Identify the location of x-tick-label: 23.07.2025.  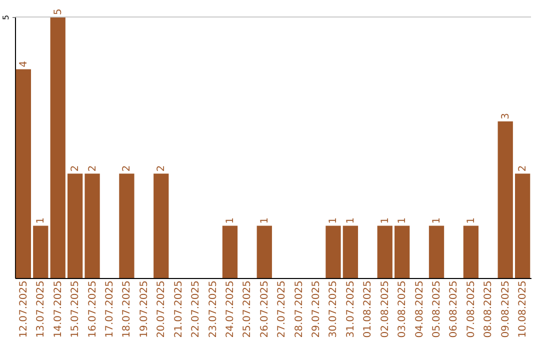
(213, 309).